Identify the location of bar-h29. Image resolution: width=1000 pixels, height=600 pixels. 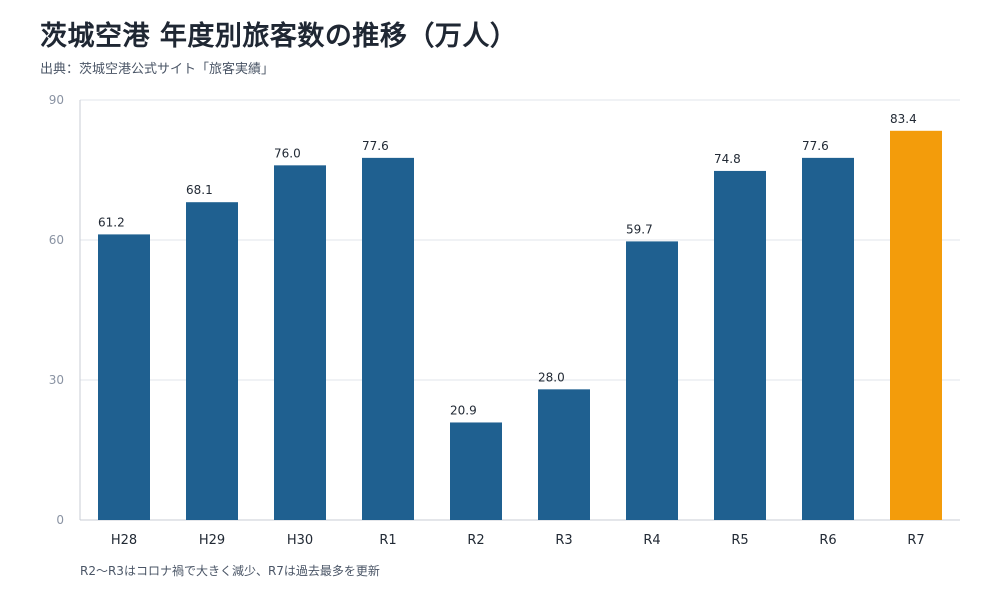
(212, 361).